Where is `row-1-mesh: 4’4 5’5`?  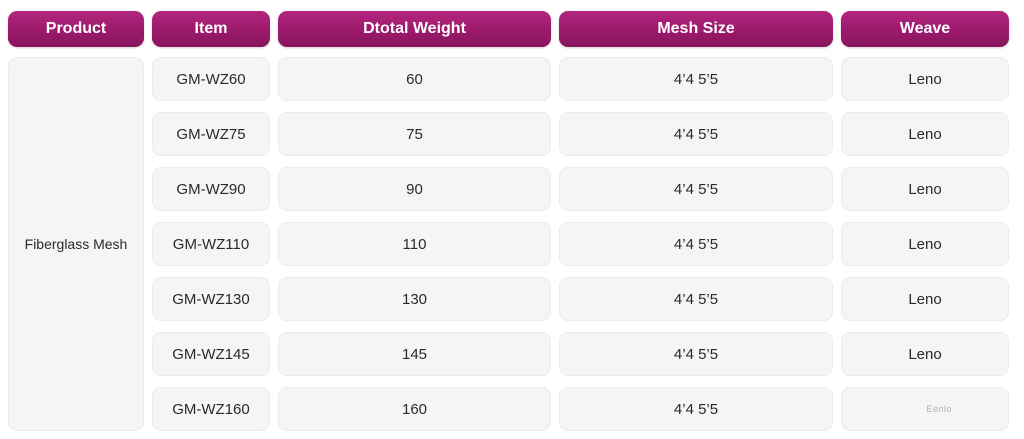
row-1-mesh: 4’4 5’5 is located at coordinates (696, 79).